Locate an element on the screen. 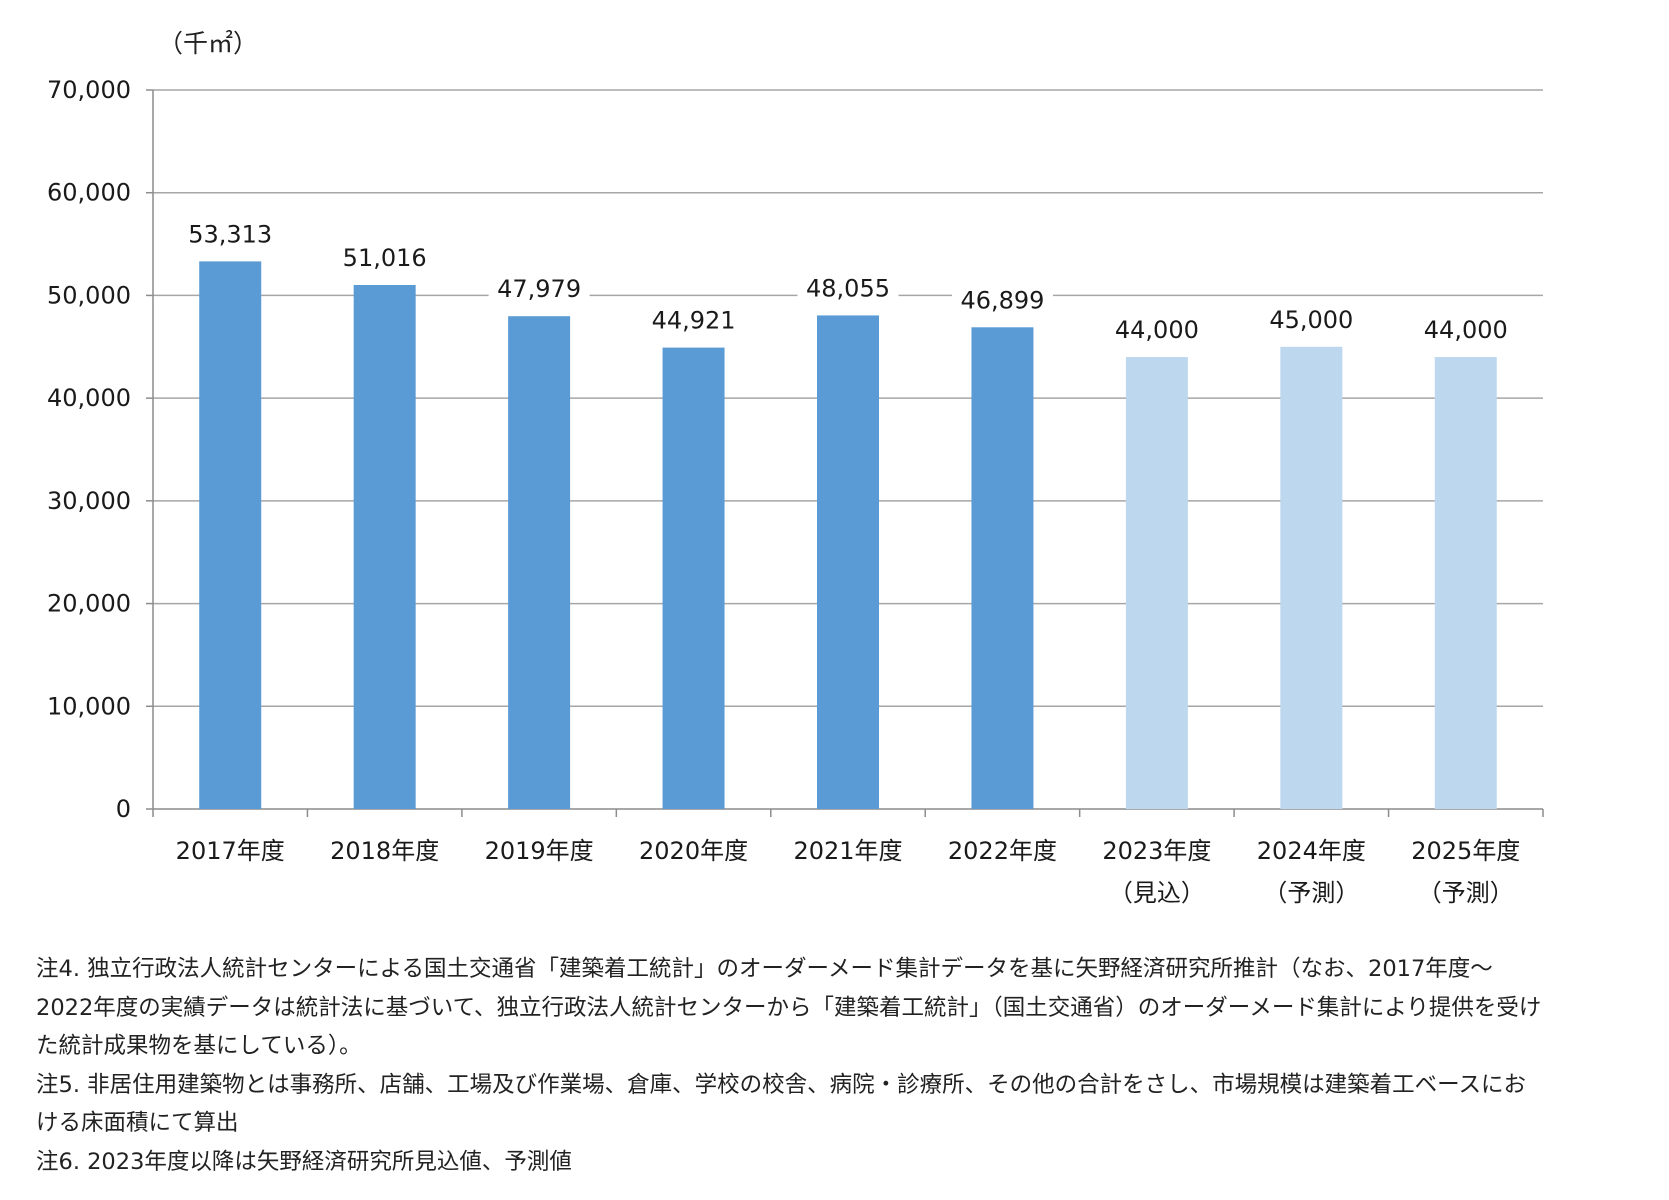  data-label: 44,921 is located at coordinates (694, 321).